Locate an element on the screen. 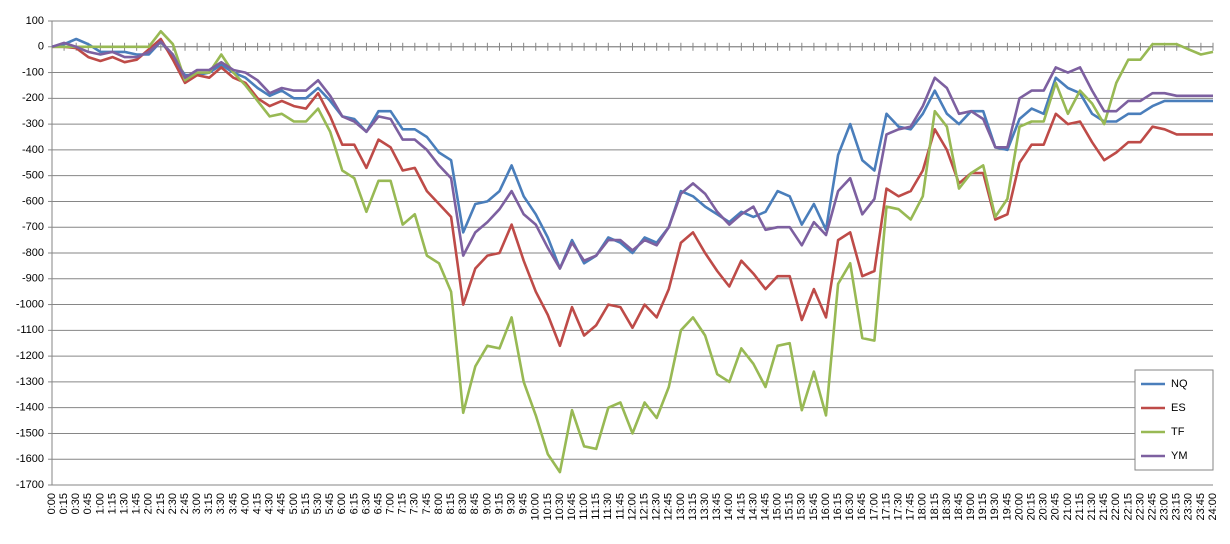 The width and height of the screenshot is (1230, 544). x-tick-label: 21:15 is located at coordinates (1080, 507).